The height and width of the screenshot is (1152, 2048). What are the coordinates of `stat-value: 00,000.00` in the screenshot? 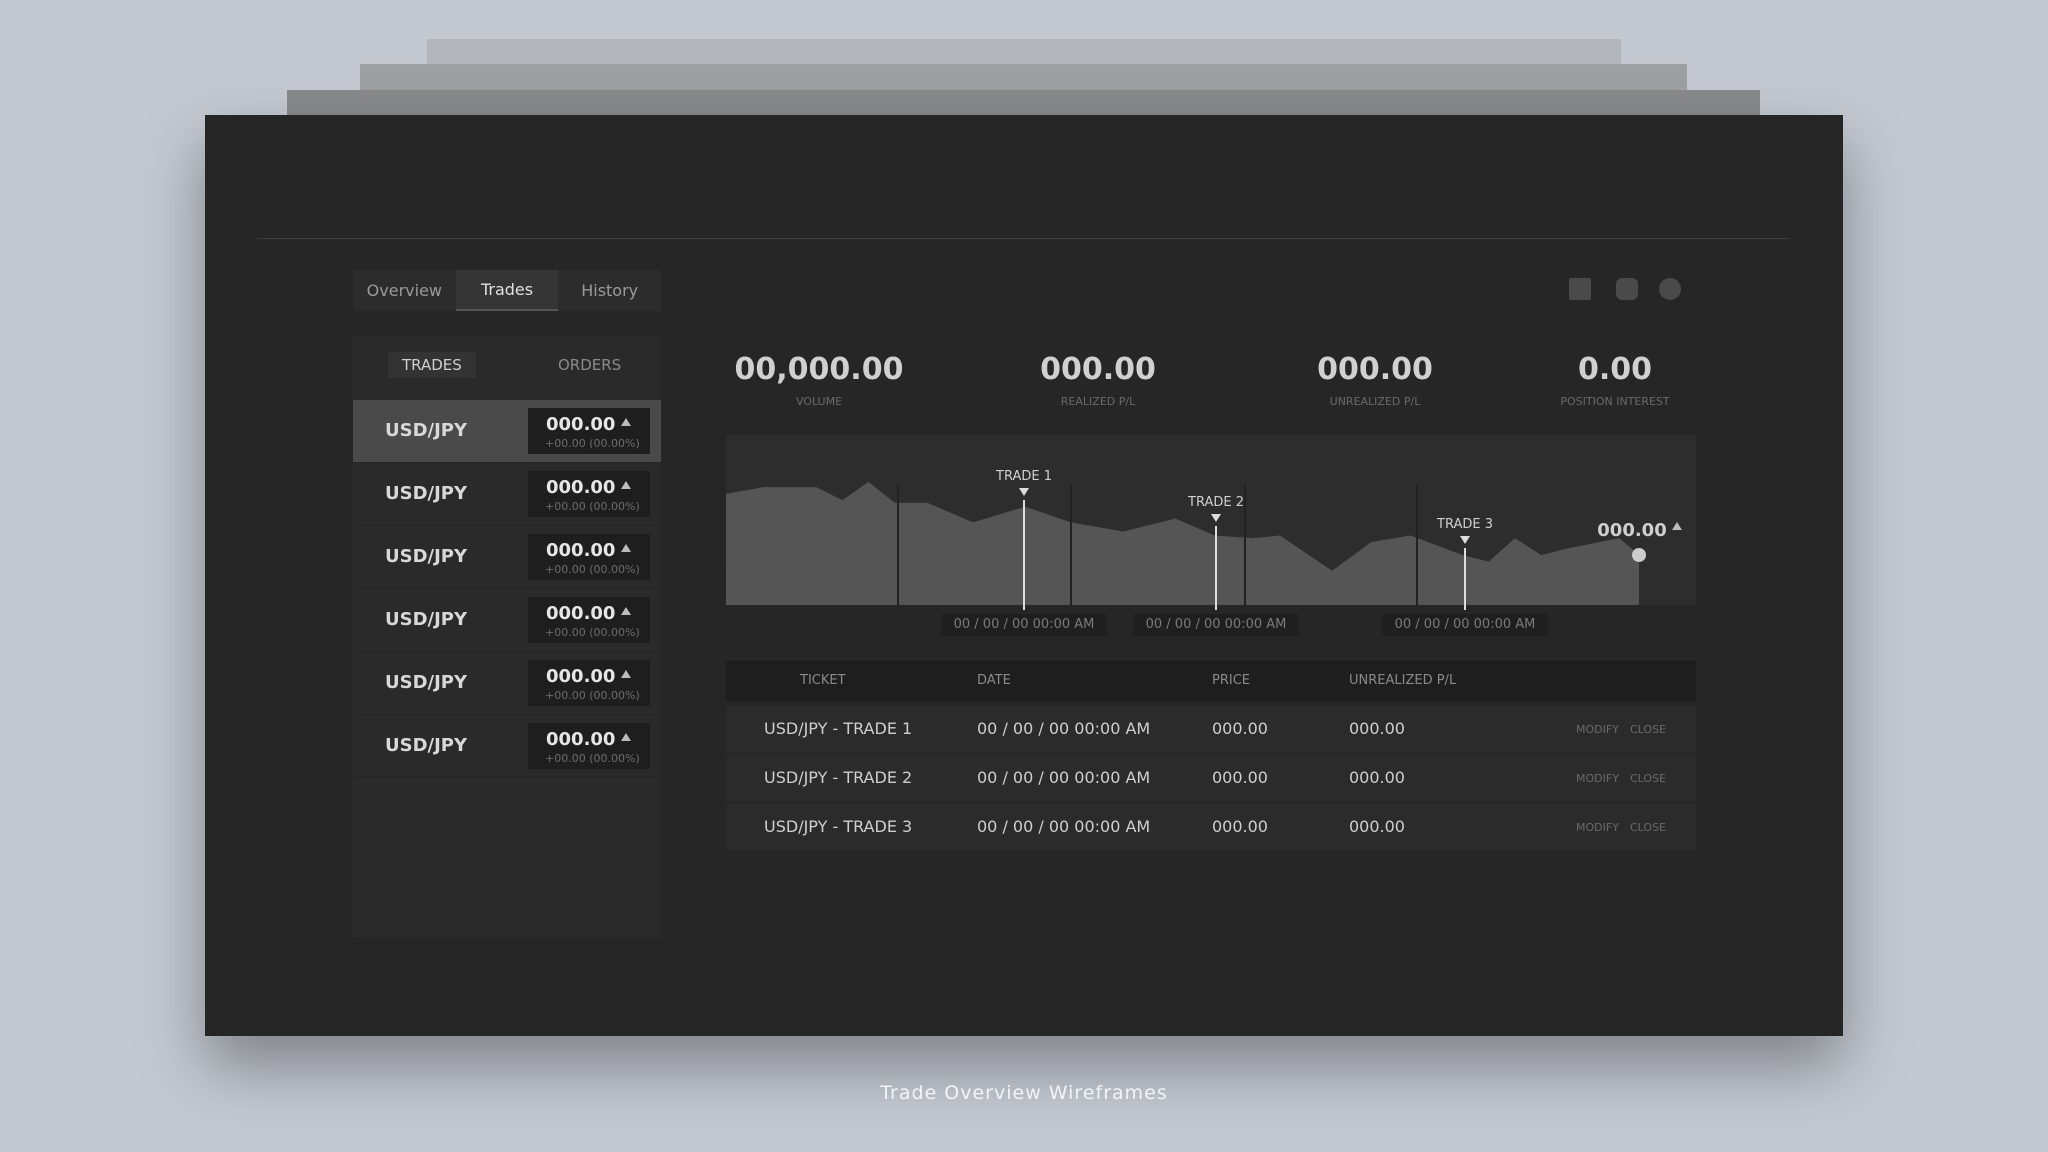 It's located at (819, 369).